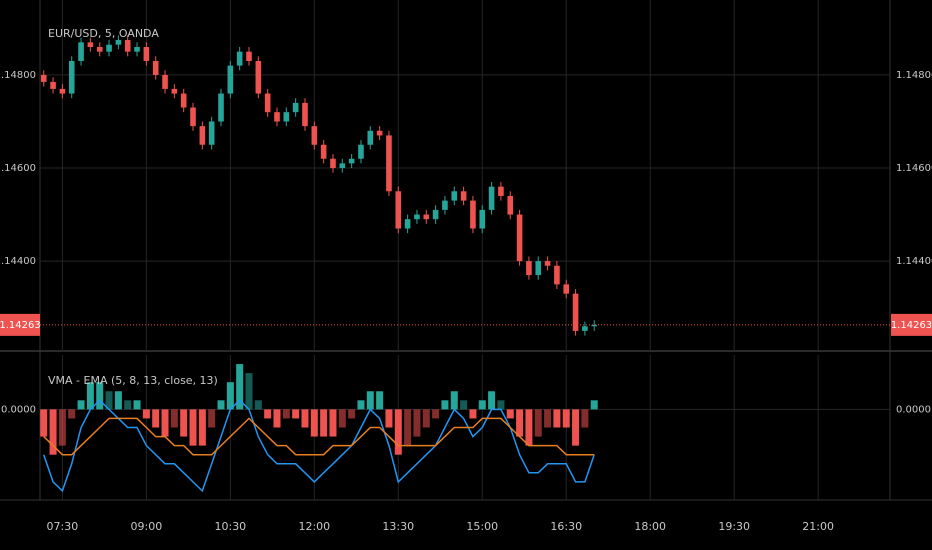  What do you see at coordinates (482, 526) in the screenshot?
I see `x-tick-label: 15:00` at bounding box center [482, 526].